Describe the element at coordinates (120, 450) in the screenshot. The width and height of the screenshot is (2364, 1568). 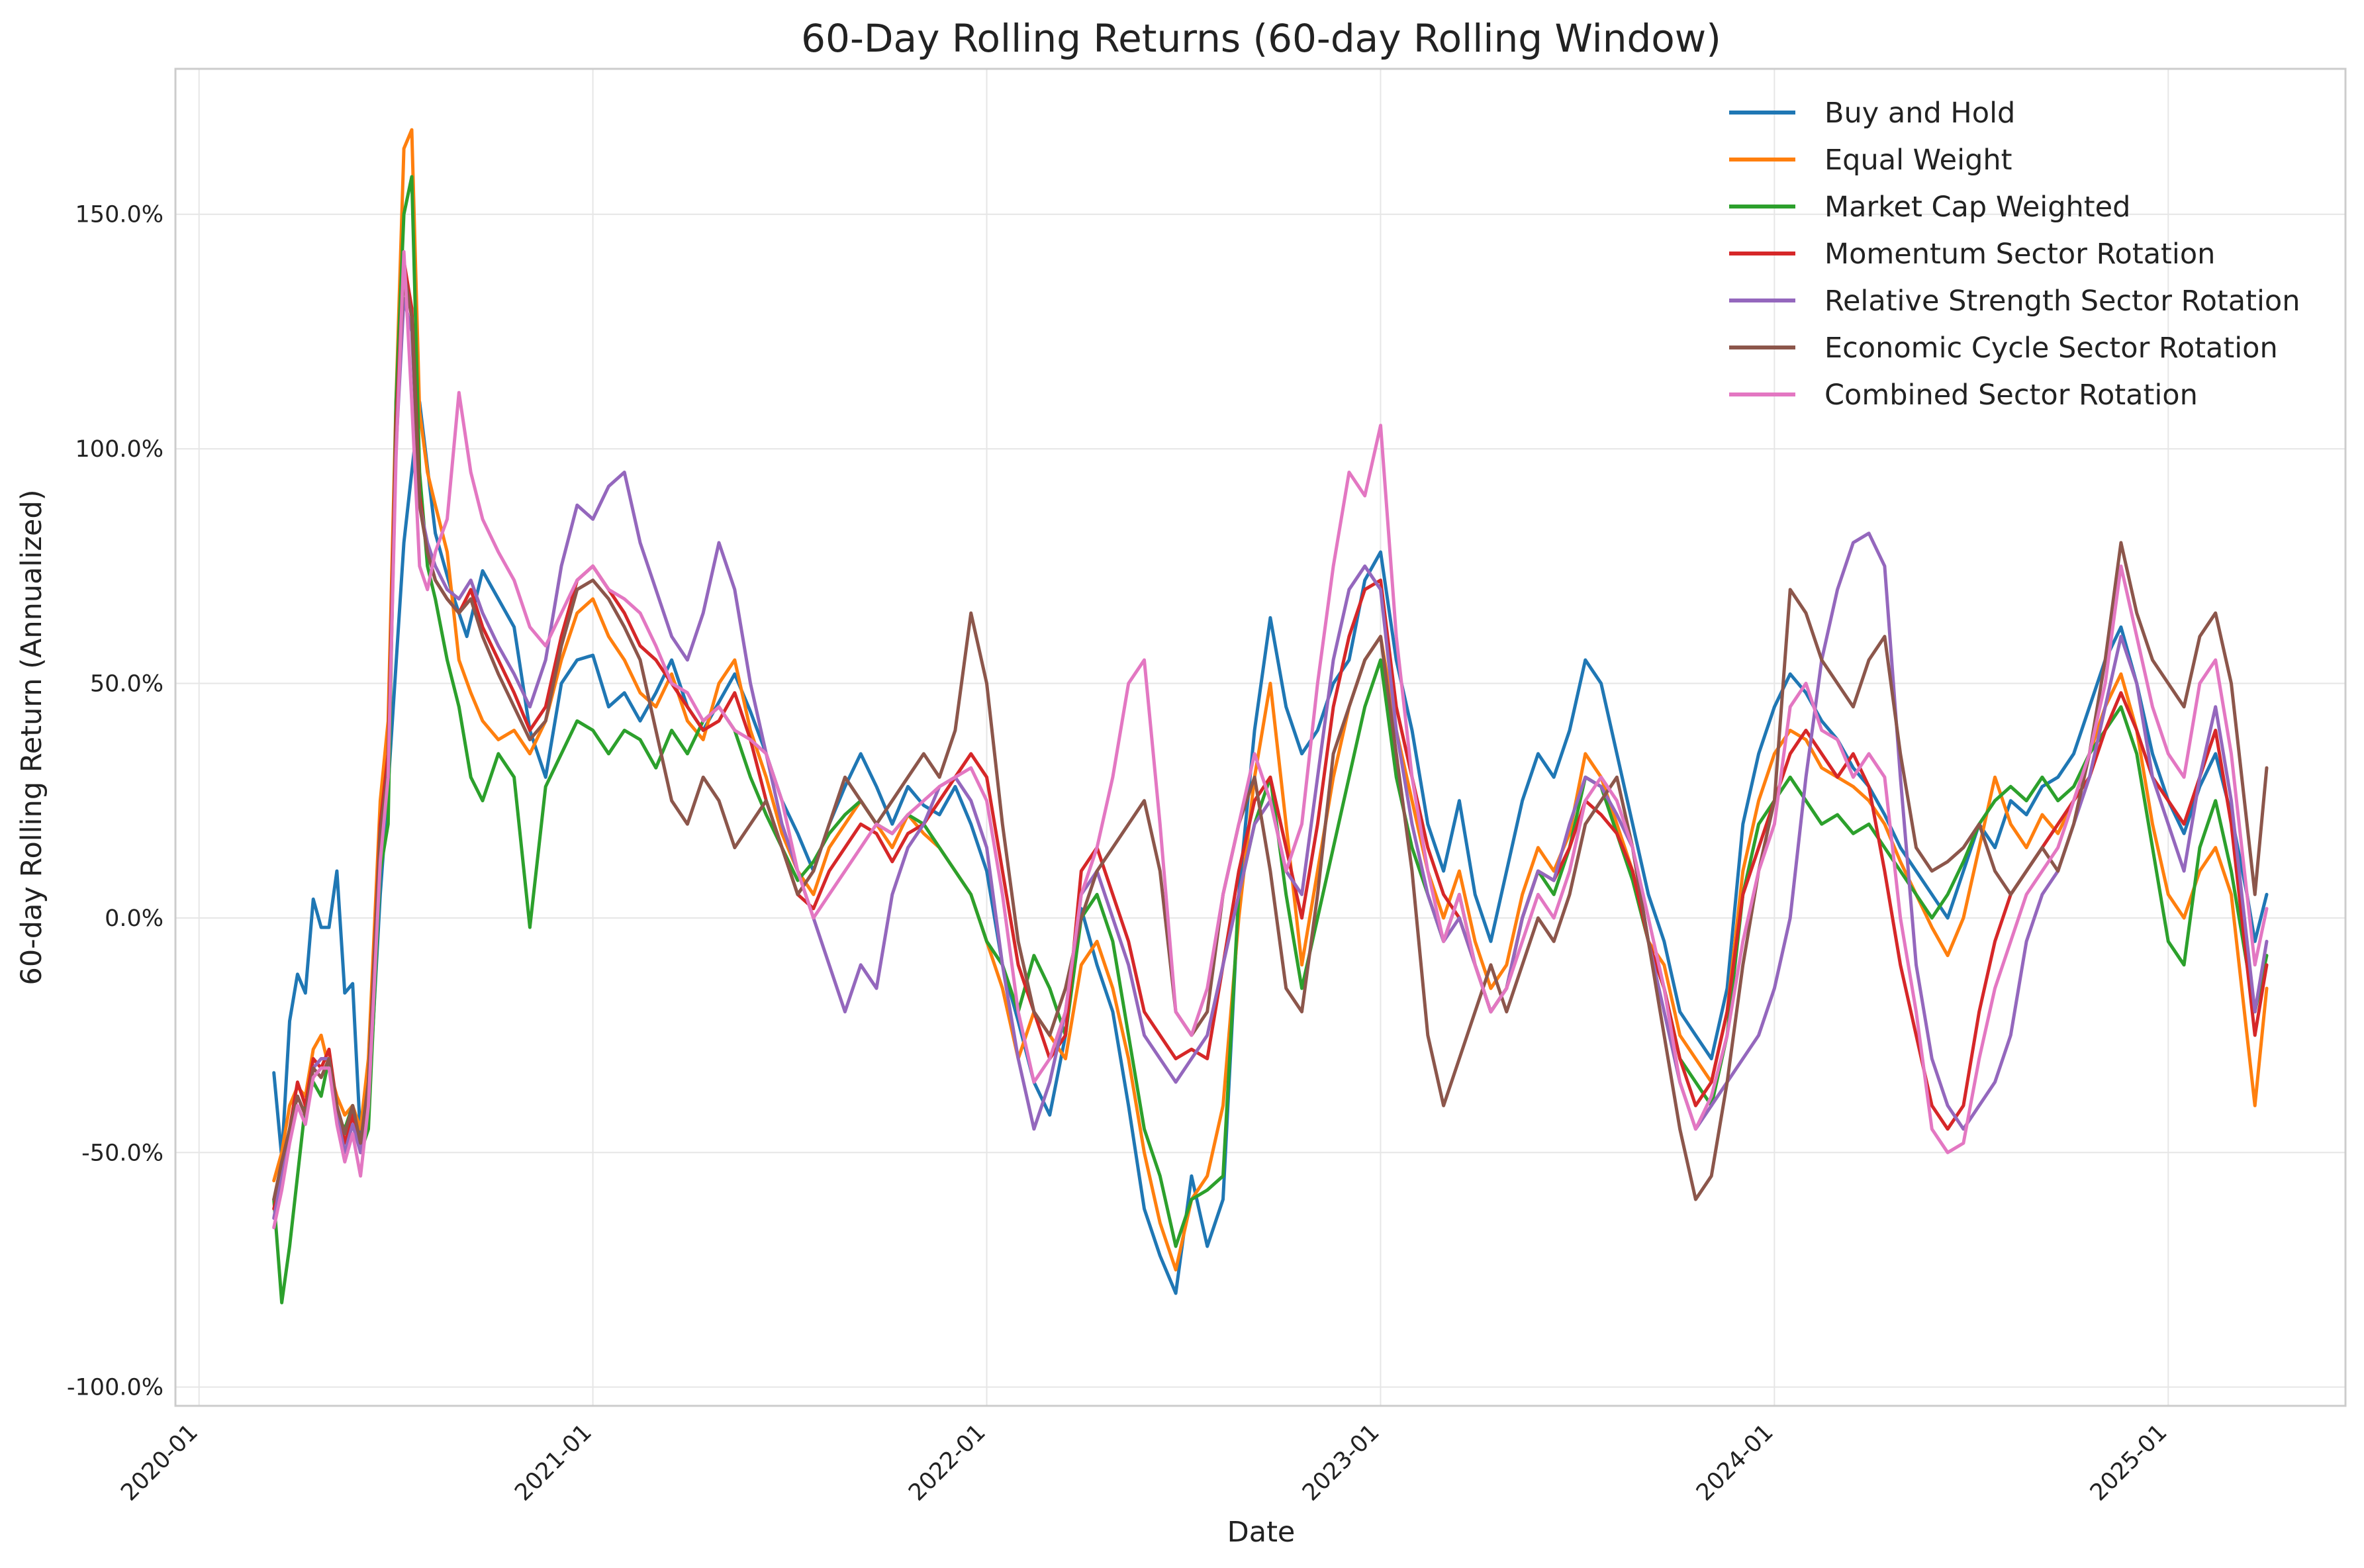
I see `y-tick-label: 100.0%` at that location.